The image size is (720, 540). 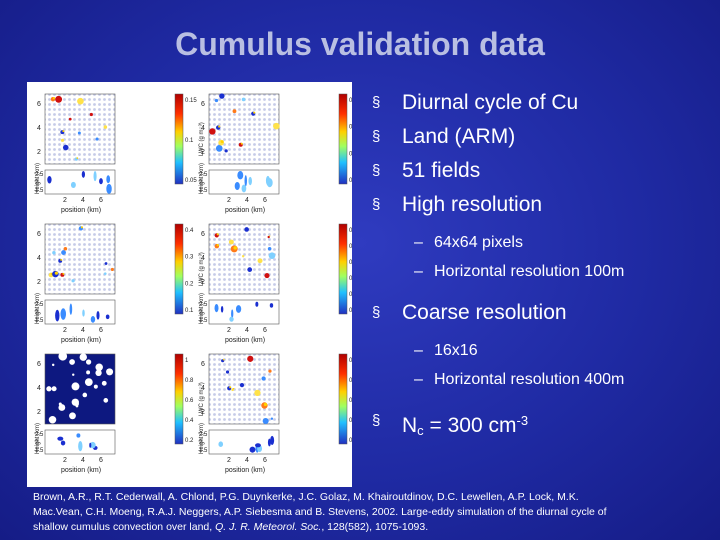 I want to click on subbullet-resolution-400m: – Horizontal resolution 400m, so click(x=542, y=379).